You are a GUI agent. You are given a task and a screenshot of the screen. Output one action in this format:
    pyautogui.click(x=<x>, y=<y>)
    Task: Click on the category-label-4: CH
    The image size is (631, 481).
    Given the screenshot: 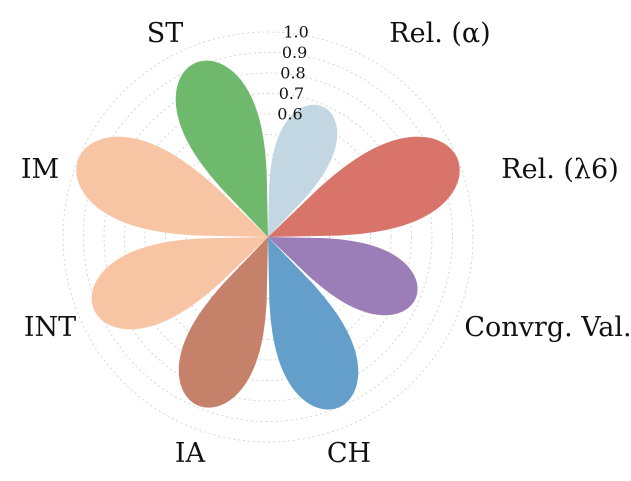 What is the action you would take?
    pyautogui.click(x=349, y=453)
    